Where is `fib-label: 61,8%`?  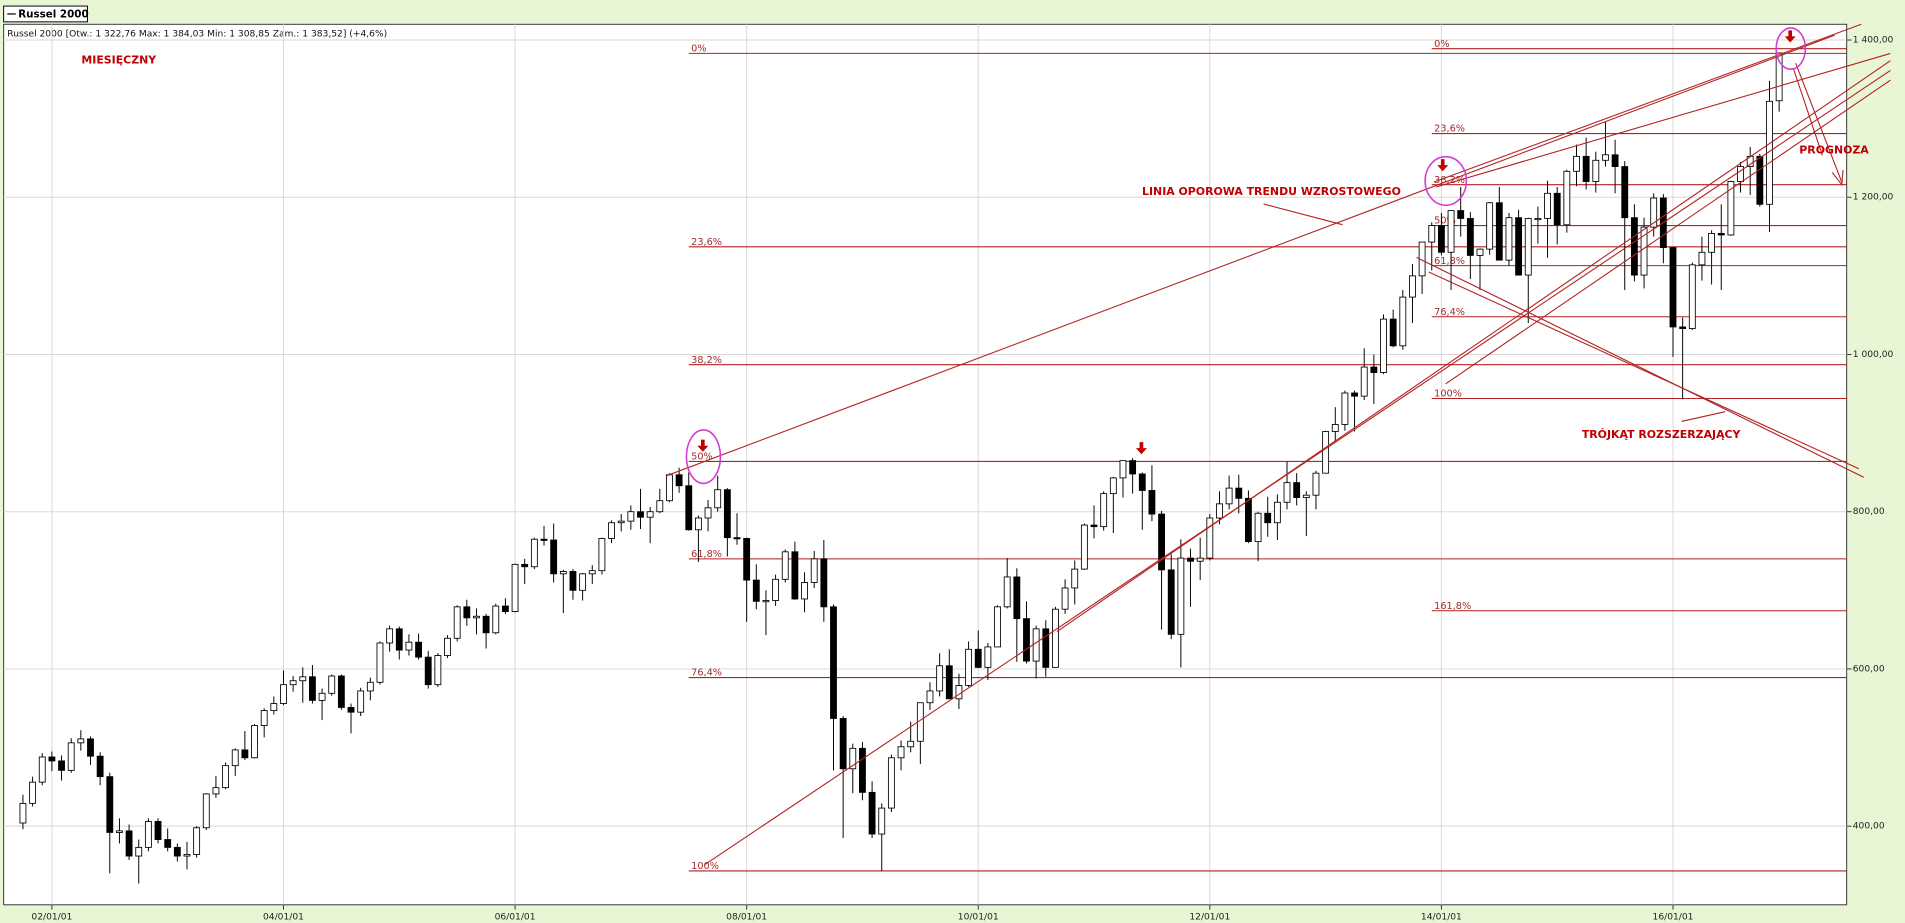 fib-label: 61,8% is located at coordinates (1449, 261).